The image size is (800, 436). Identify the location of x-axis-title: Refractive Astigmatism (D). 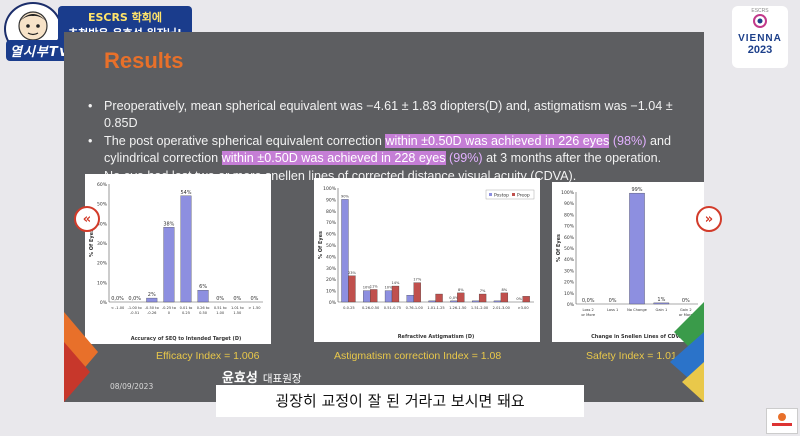
(436, 337).